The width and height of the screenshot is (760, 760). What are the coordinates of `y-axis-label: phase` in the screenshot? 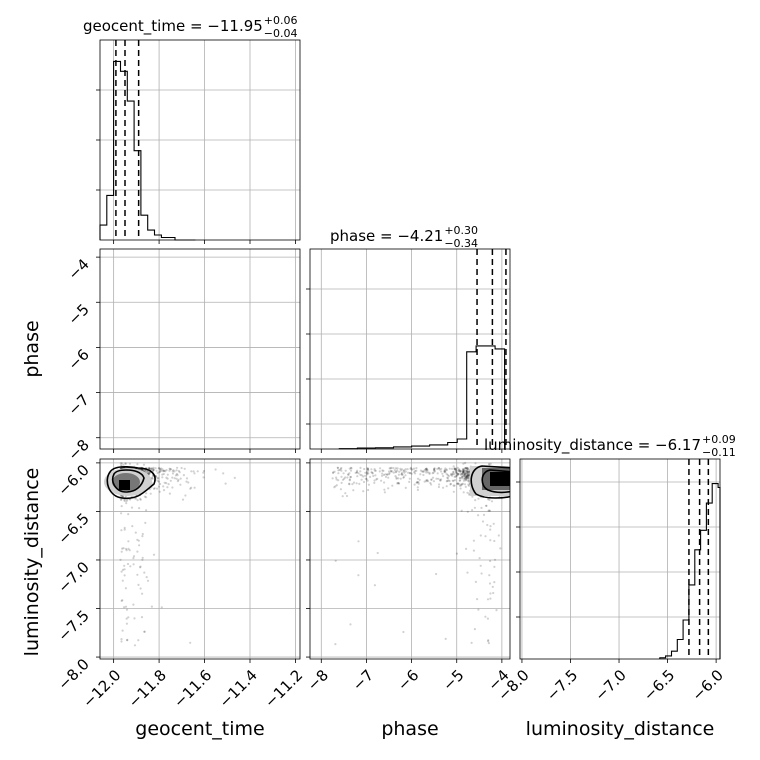 It's located at (32, 348).